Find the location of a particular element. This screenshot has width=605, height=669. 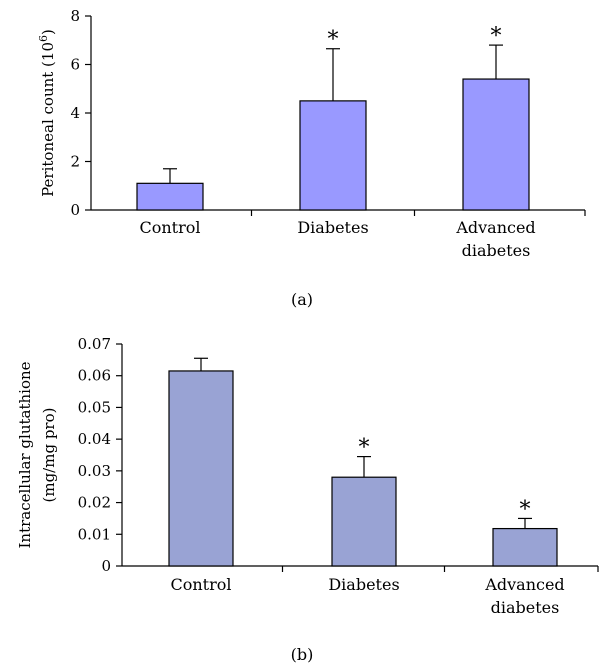

category-label-b-2: diabetes is located at coordinates (525, 607).